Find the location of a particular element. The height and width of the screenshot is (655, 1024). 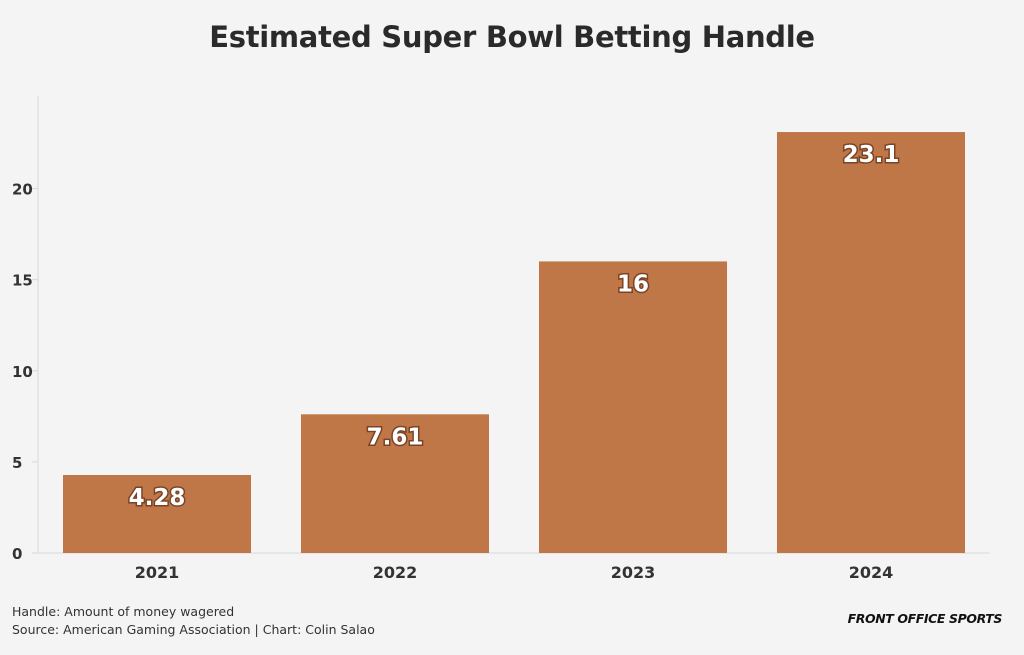

y-tick-label: 0 is located at coordinates (17, 554).